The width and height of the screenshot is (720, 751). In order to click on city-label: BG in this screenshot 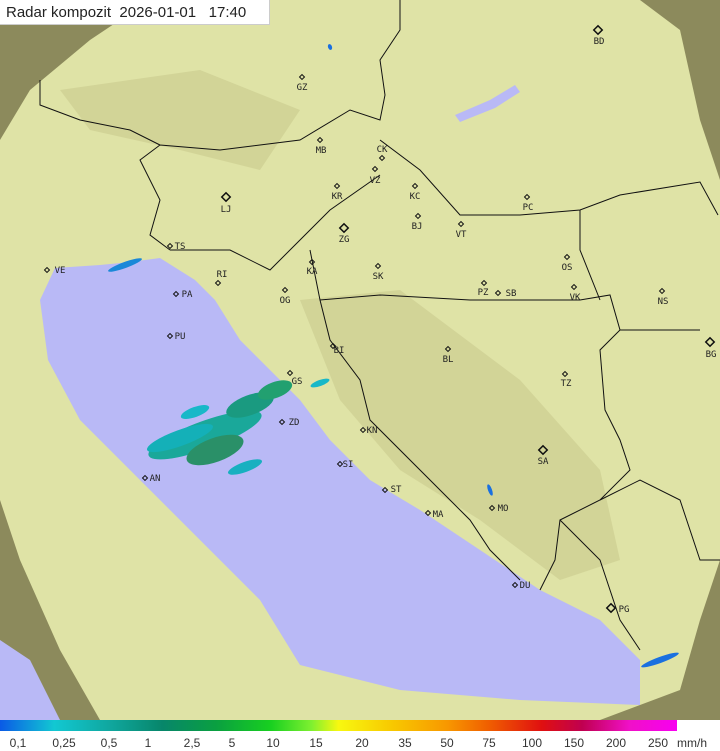, I will do `click(711, 355)`.